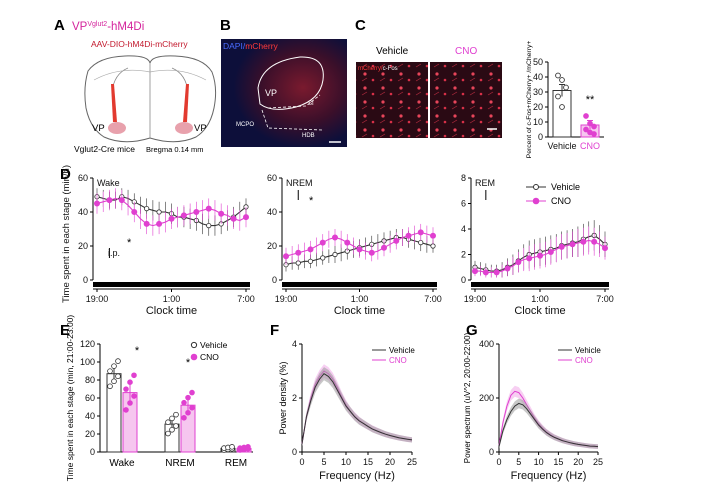  What do you see at coordinates (370, 69) in the screenshot?
I see `stain-mcherry-c: mCherry/` at bounding box center [370, 69].